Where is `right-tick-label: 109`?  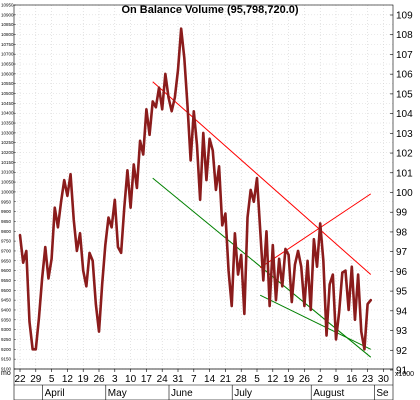 right-tick-label: 109 is located at coordinates (404, 16).